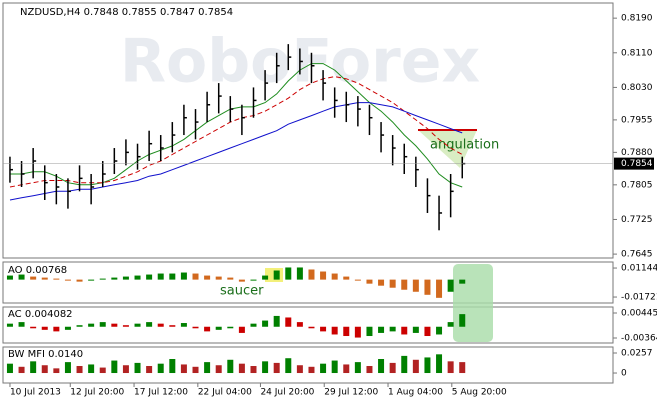 The image size is (657, 400). Describe the element at coordinates (639, 269) in the screenshot. I see `y-tick-label: 0.01144` at that location.